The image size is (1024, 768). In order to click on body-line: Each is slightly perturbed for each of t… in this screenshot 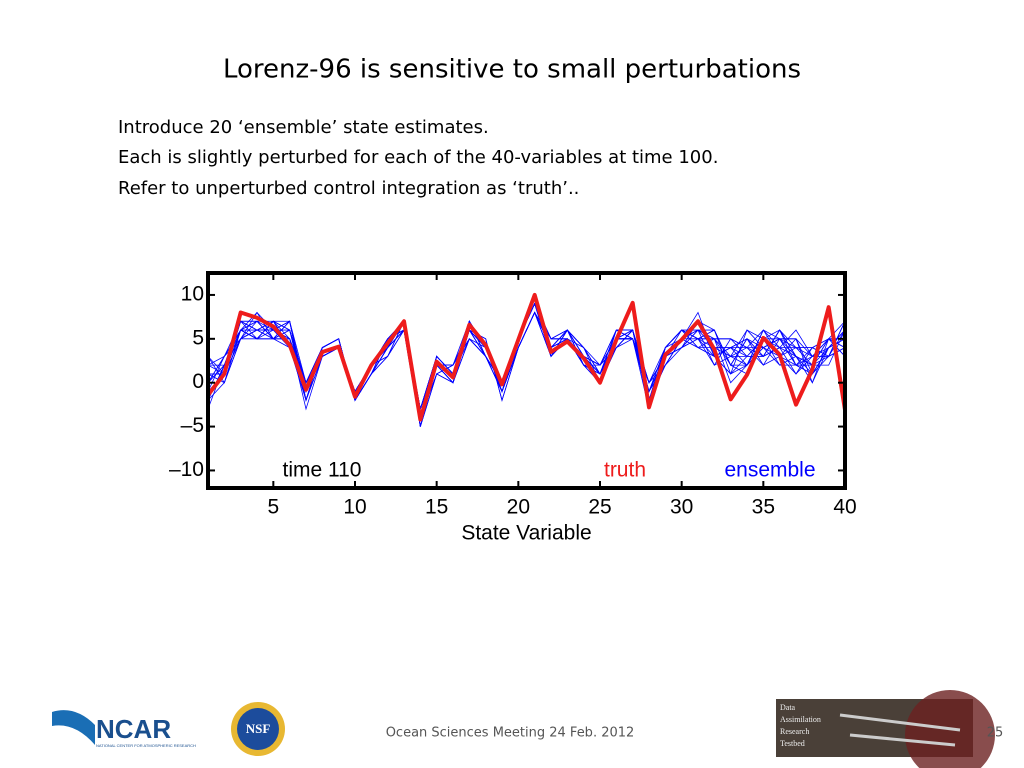, I will do `click(418, 157)`.